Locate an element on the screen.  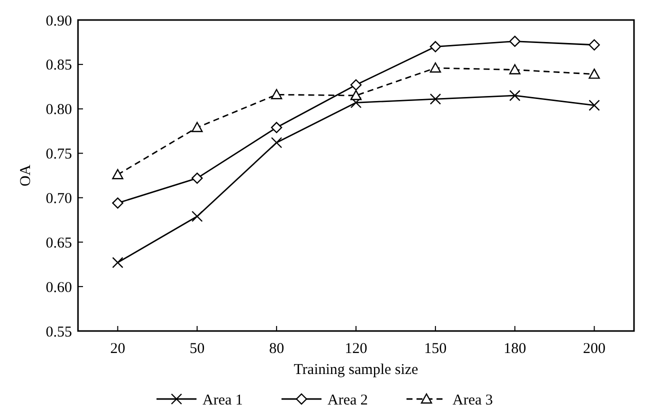
x-tick-label: 20 is located at coordinates (118, 349).